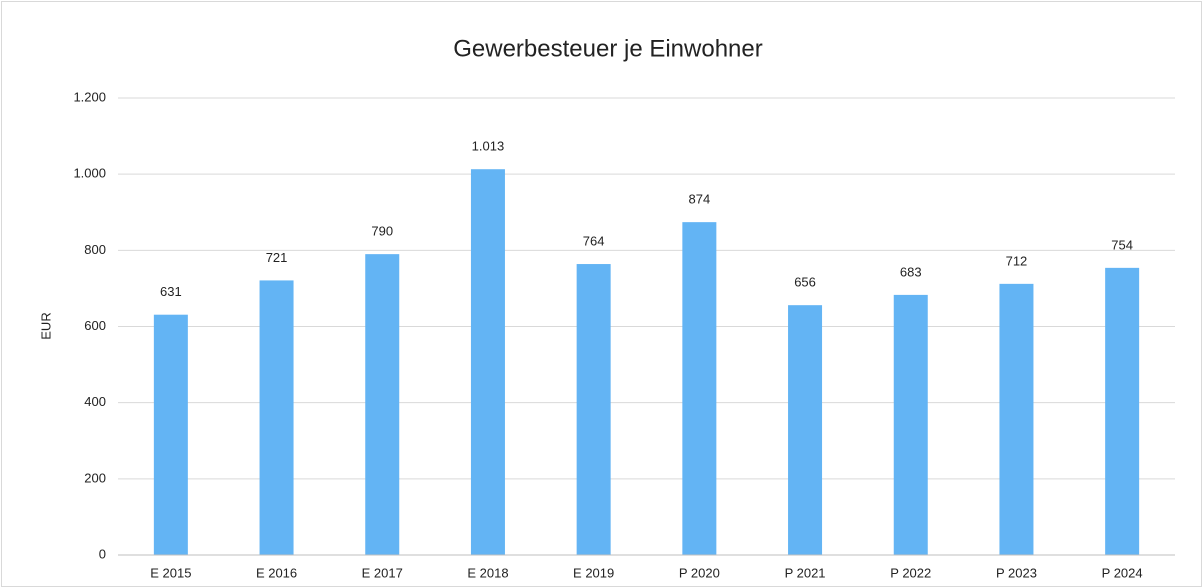 Image resolution: width=1204 pixels, height=588 pixels. I want to click on data-label: 754, so click(1122, 244).